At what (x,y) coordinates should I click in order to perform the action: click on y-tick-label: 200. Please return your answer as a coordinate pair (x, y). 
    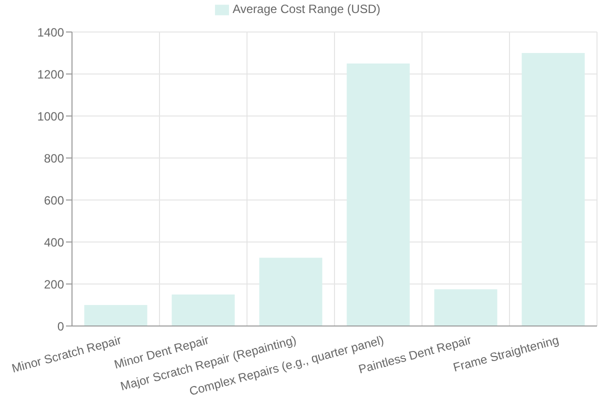
    Looking at the image, I should click on (54, 284).